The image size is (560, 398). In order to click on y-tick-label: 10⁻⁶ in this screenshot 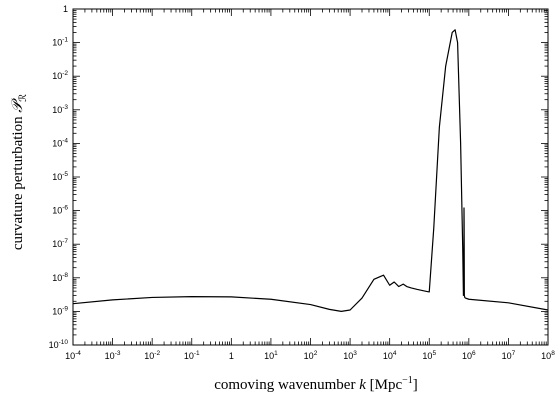, I will do `click(60, 210)`.